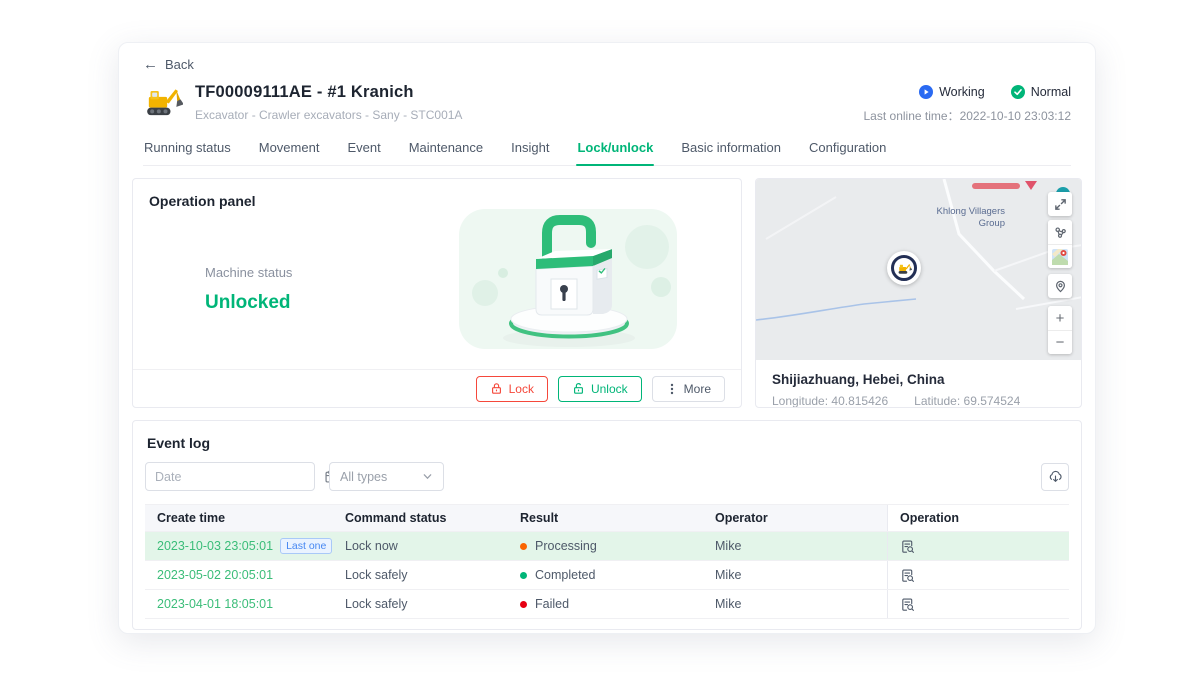  I want to click on map-tools-button, so click(1060, 232).